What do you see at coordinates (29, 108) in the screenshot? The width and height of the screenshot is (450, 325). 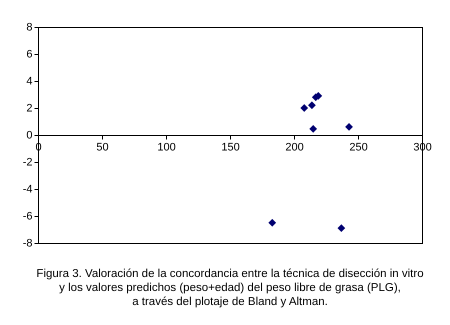 I see `y-tick-label: 2` at bounding box center [29, 108].